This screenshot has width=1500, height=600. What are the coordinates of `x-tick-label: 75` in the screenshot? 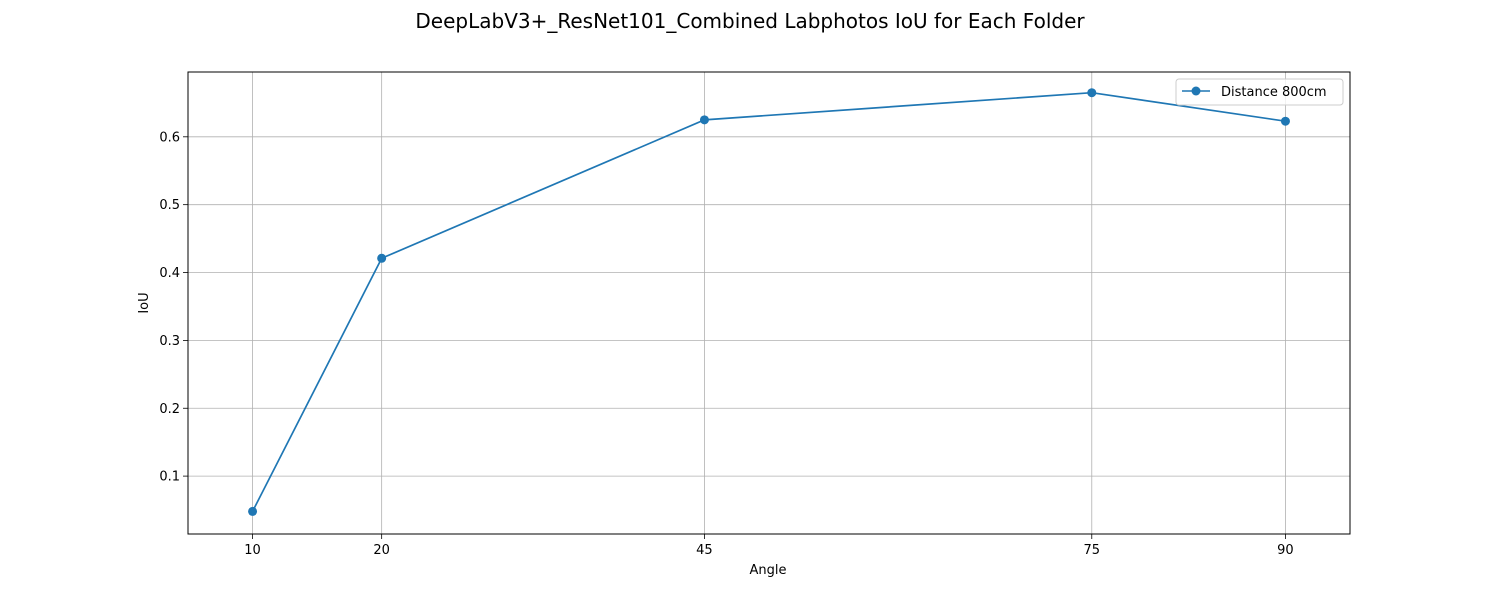 It's located at (1092, 550).